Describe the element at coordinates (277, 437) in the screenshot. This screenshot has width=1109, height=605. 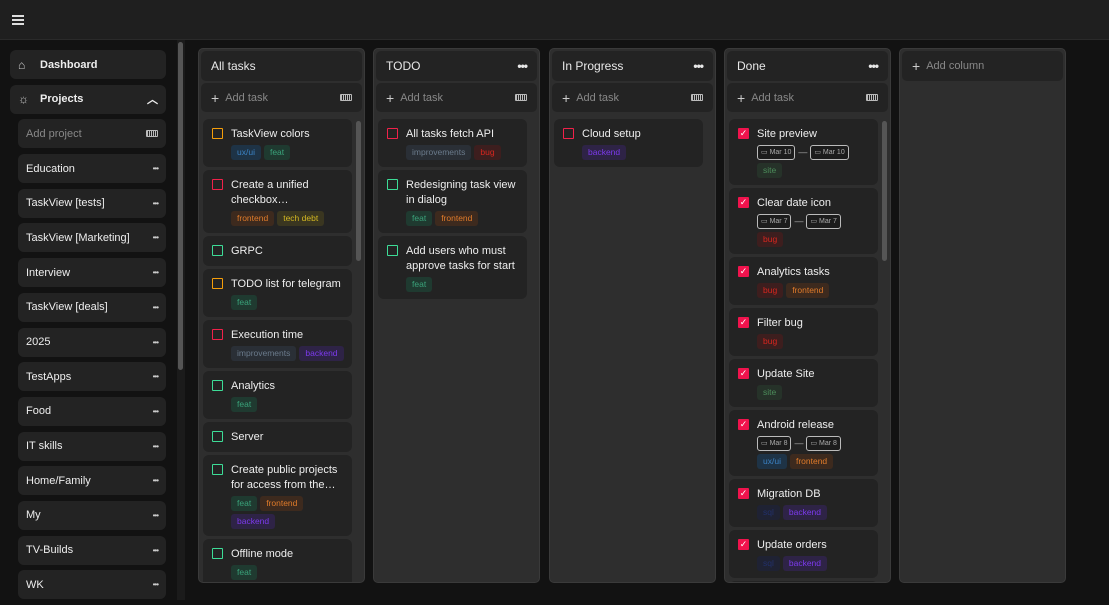
I see `task-card: Server` at that location.